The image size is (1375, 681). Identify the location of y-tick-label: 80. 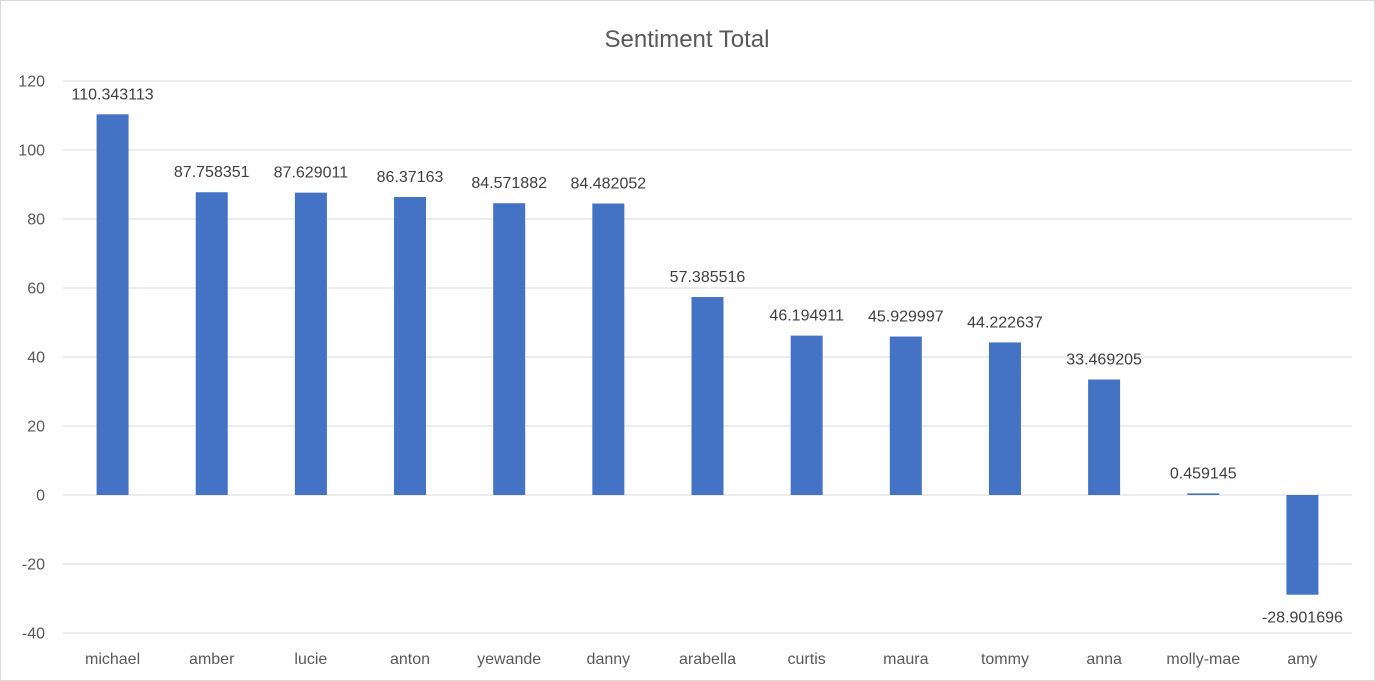
(36, 220).